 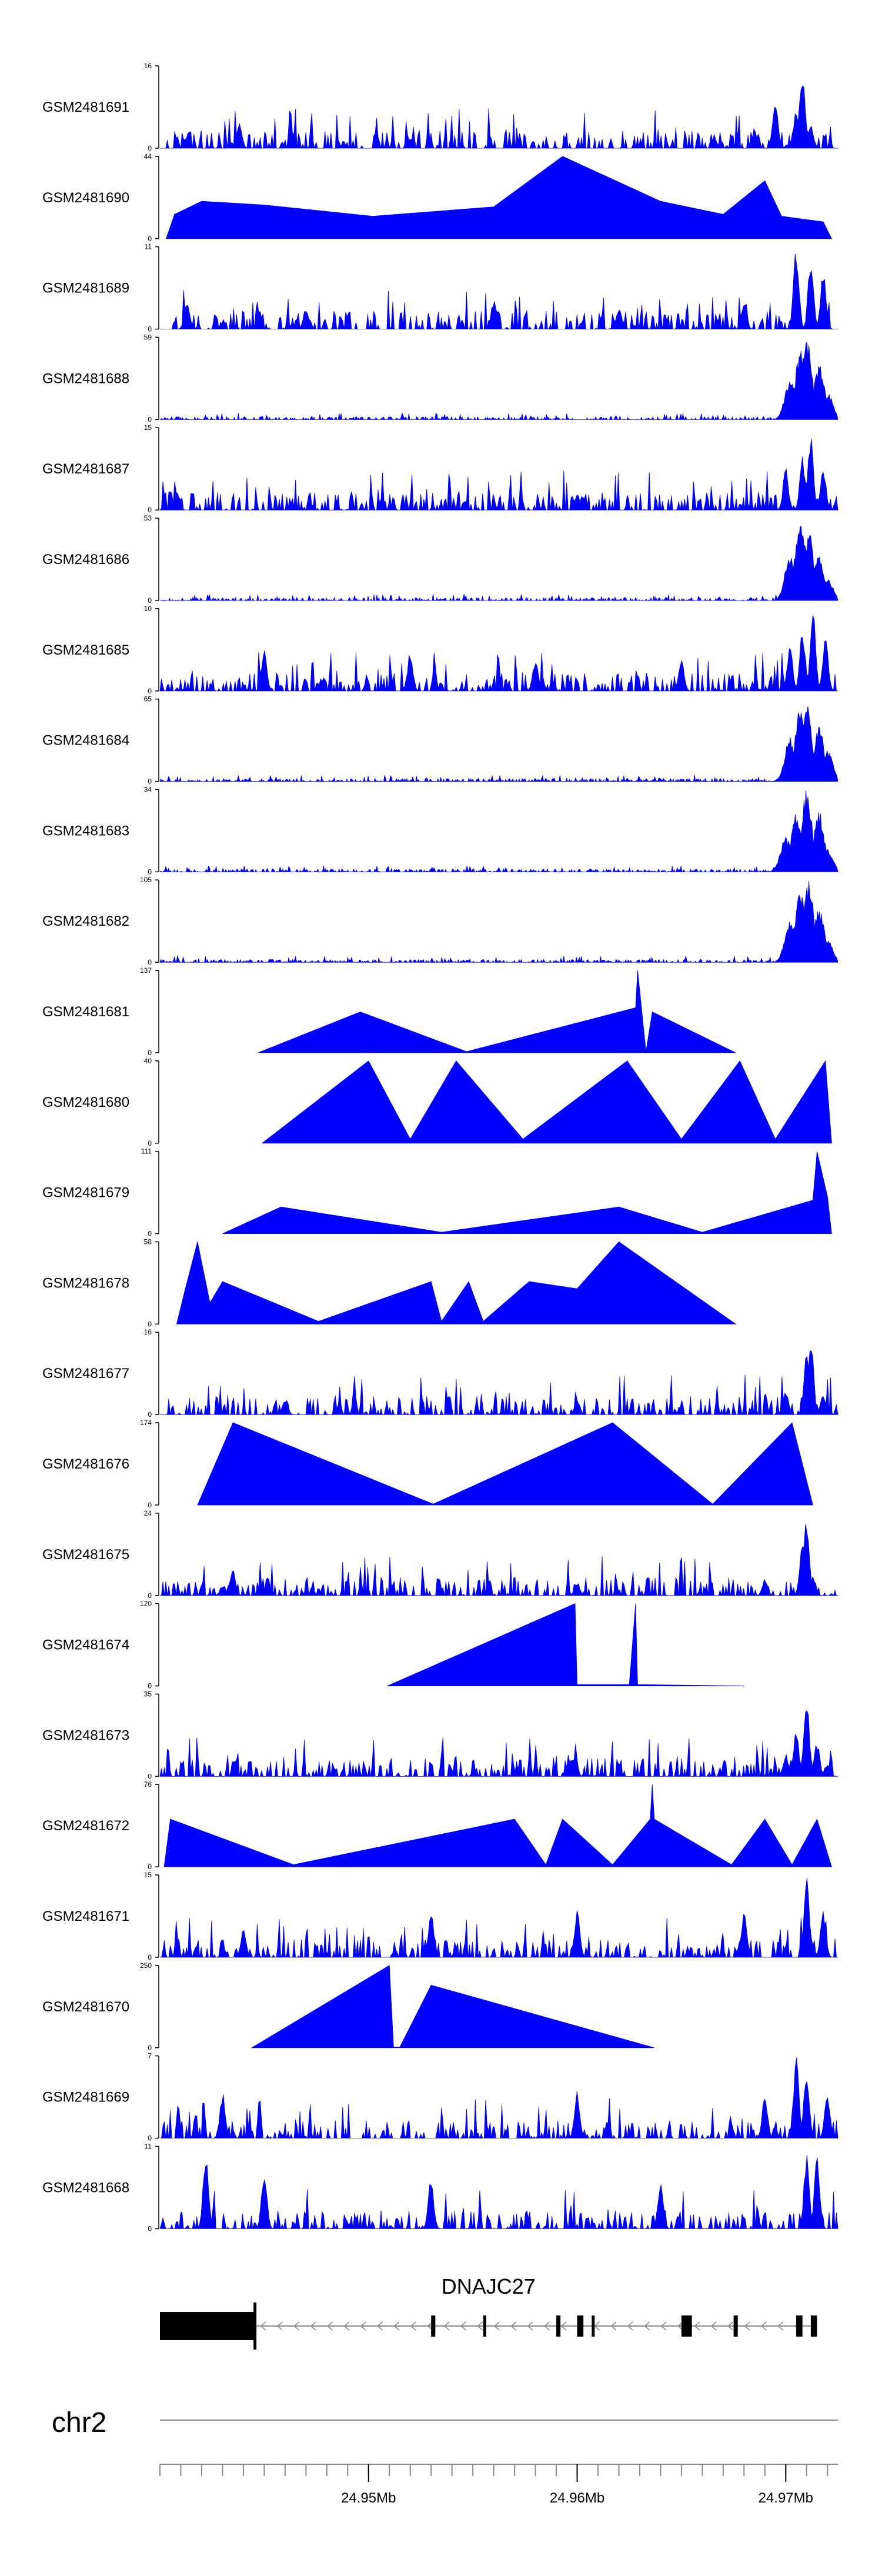 I want to click on track-label: GSM2481691, so click(x=85, y=107).